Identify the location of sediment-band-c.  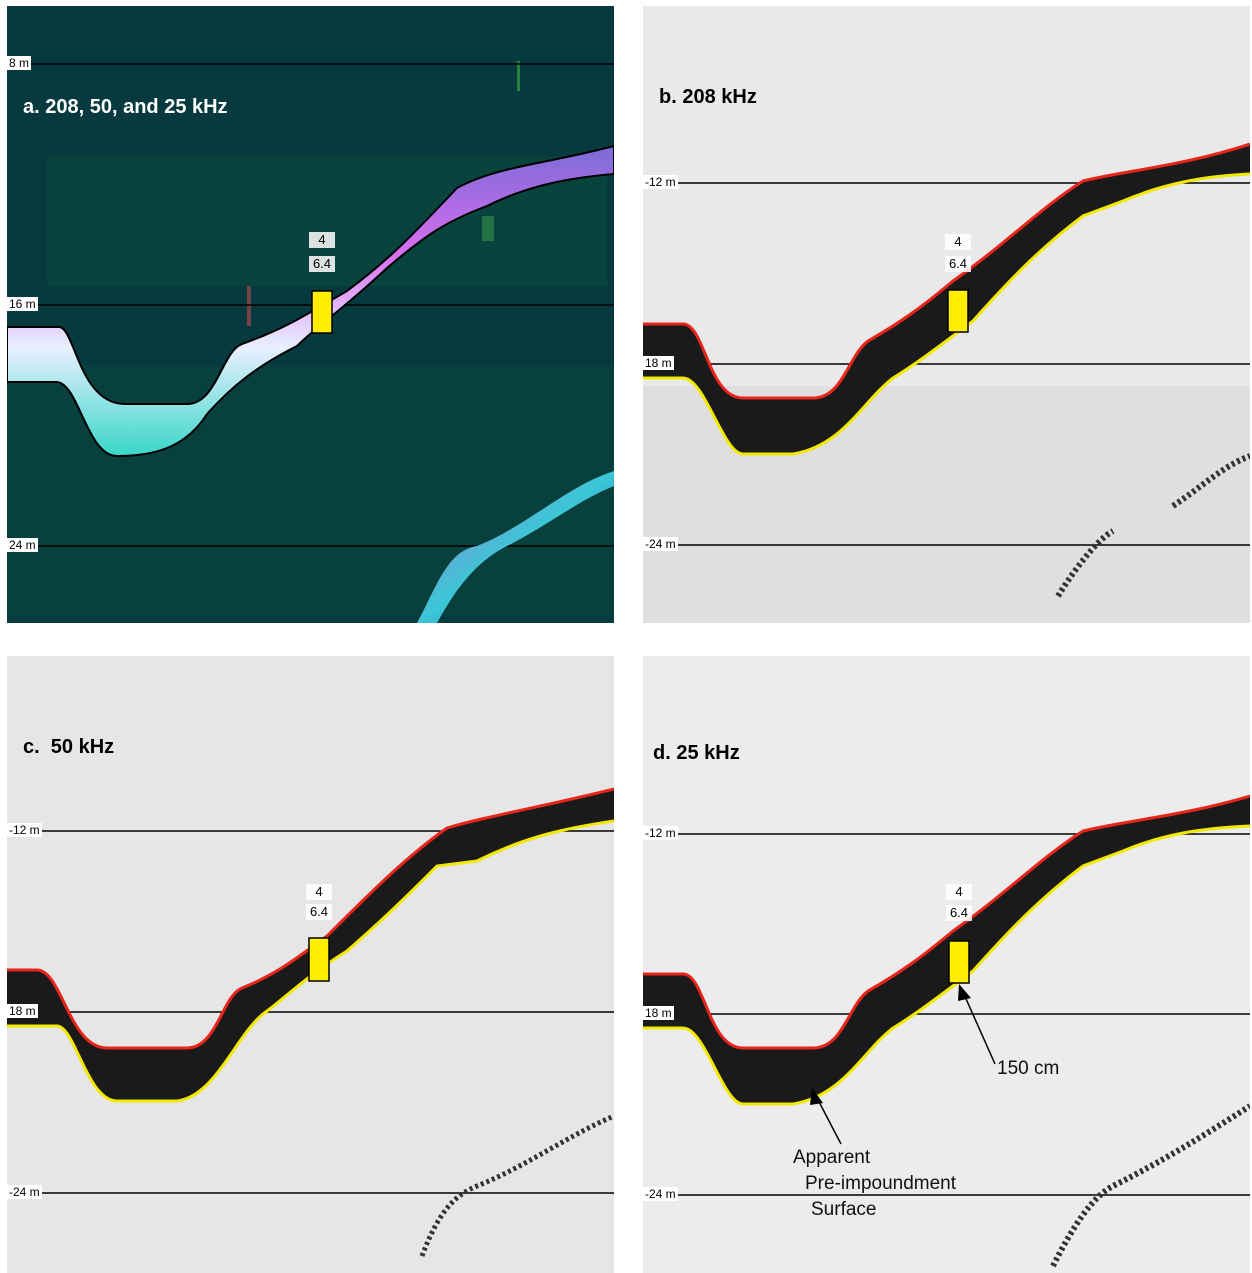
(310, 945).